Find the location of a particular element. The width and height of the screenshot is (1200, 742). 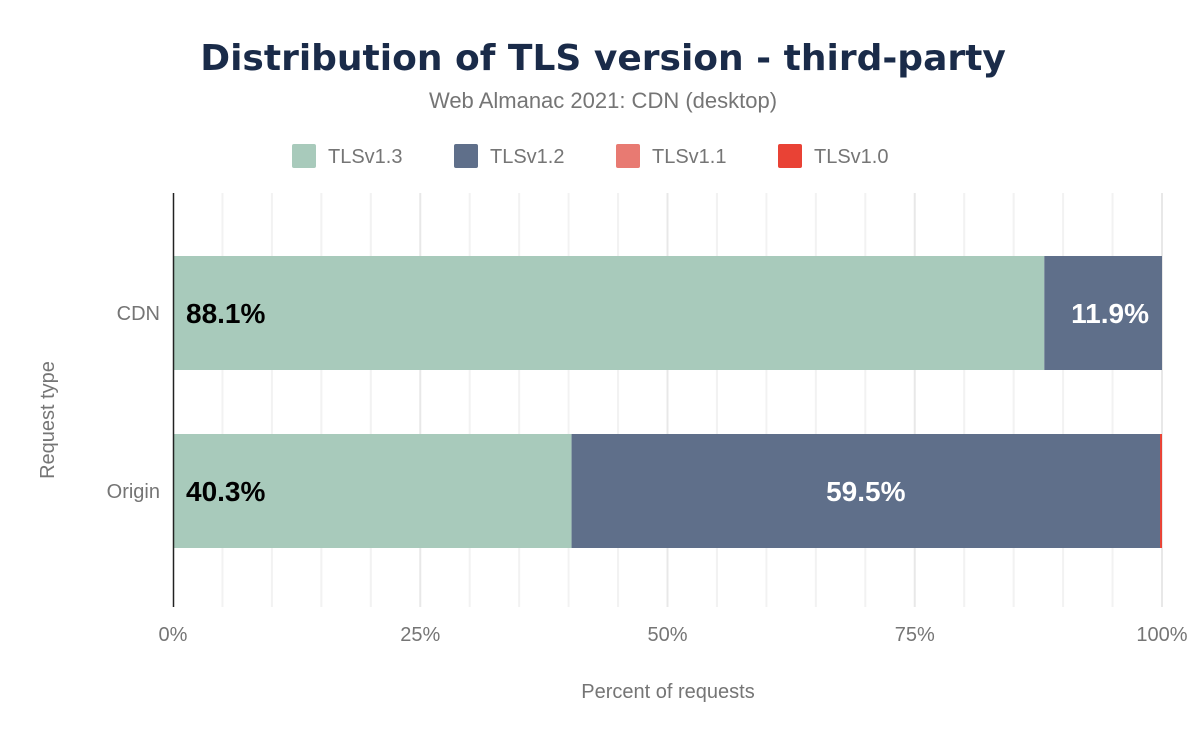

y-axis-label: Request type is located at coordinates (48, 420).